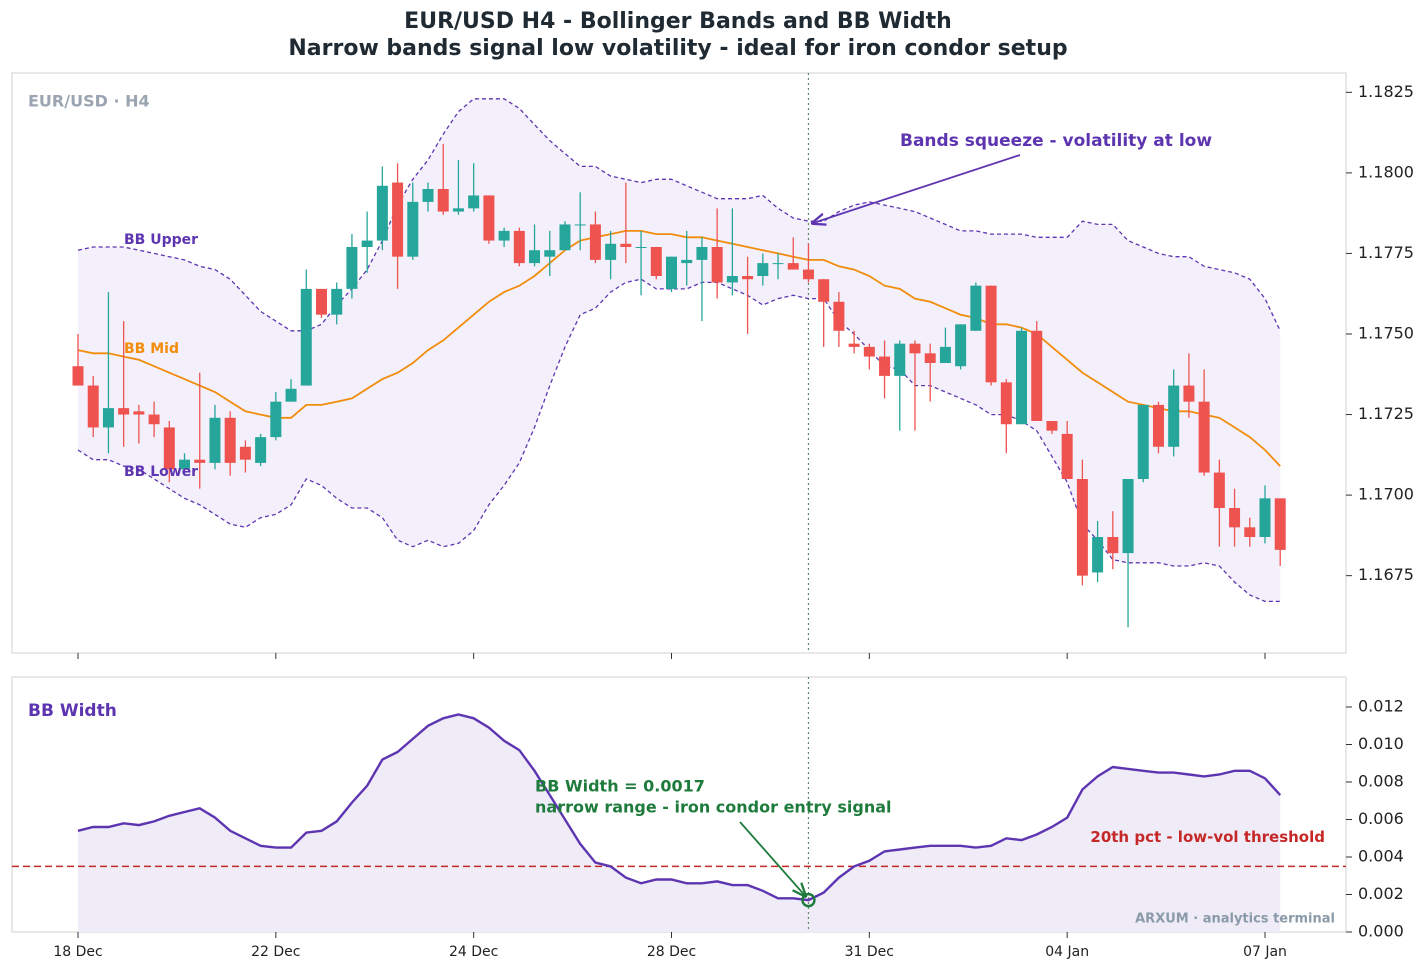 The width and height of the screenshot is (1427, 975). Describe the element at coordinates (1381, 743) in the screenshot. I see `y-tick-label: 0.010` at that location.